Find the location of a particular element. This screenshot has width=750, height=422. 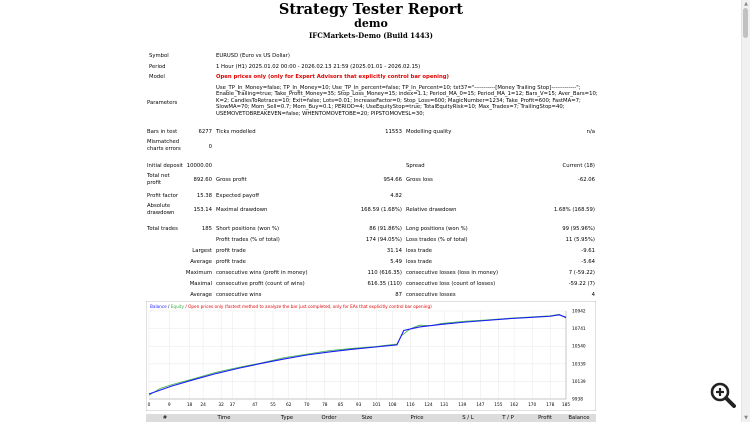

gross-loss-value: -62.06 is located at coordinates (586, 180).